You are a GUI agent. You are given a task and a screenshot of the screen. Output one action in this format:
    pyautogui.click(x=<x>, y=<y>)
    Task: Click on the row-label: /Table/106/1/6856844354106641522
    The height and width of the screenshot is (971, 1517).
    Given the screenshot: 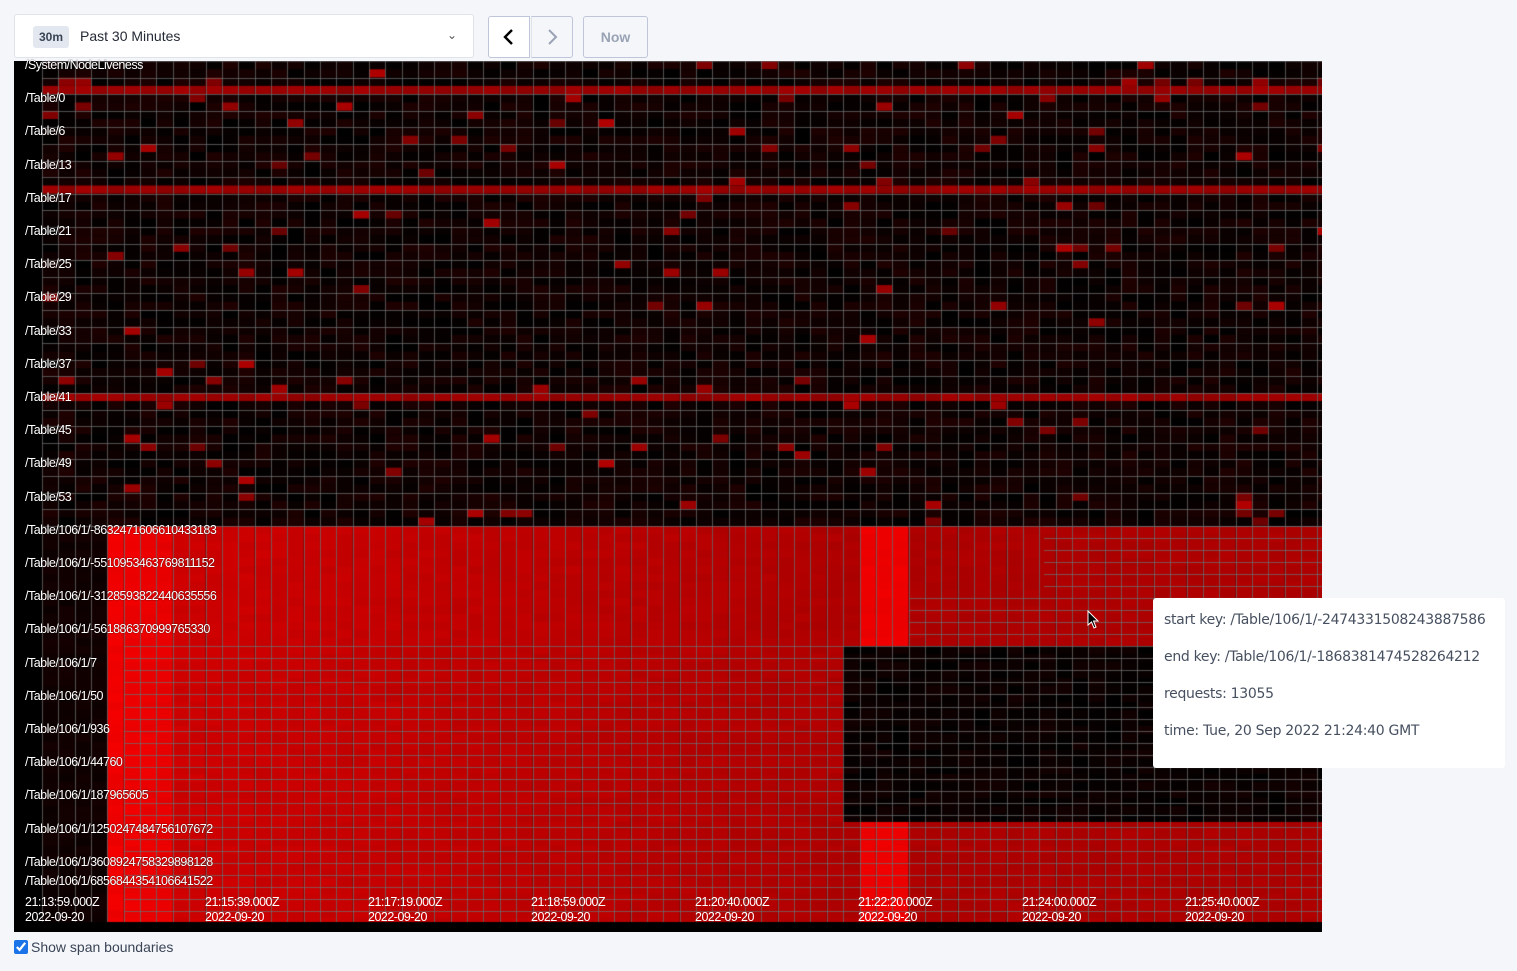 What is the action you would take?
    pyautogui.click(x=119, y=881)
    